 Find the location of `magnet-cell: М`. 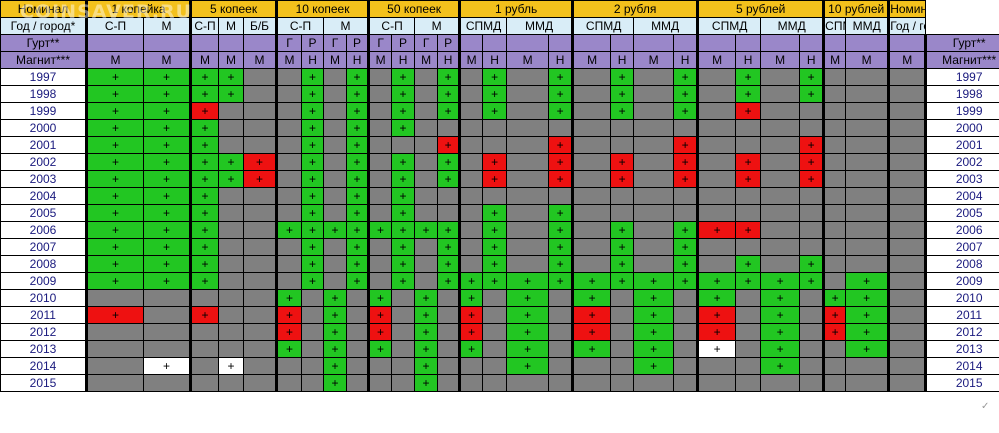

magnet-cell: М is located at coordinates (205, 60).